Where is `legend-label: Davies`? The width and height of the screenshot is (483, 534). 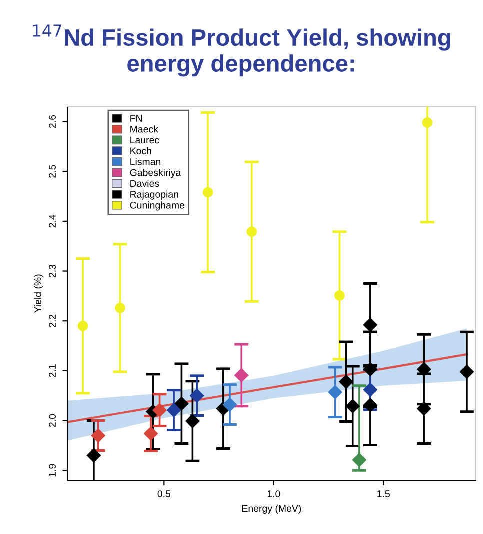 legend-label: Davies is located at coordinates (145, 184).